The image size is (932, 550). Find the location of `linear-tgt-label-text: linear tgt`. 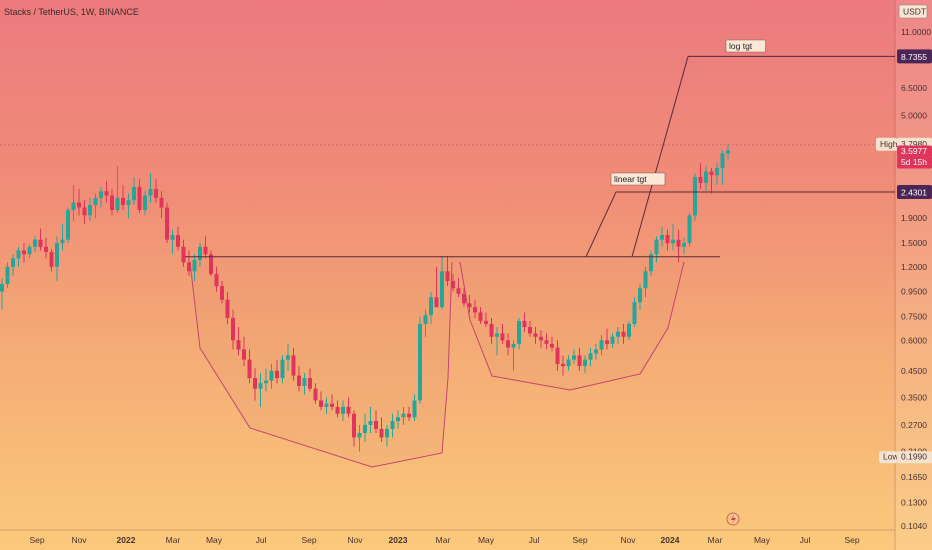

linear-tgt-label-text: linear tgt is located at coordinates (630, 179).